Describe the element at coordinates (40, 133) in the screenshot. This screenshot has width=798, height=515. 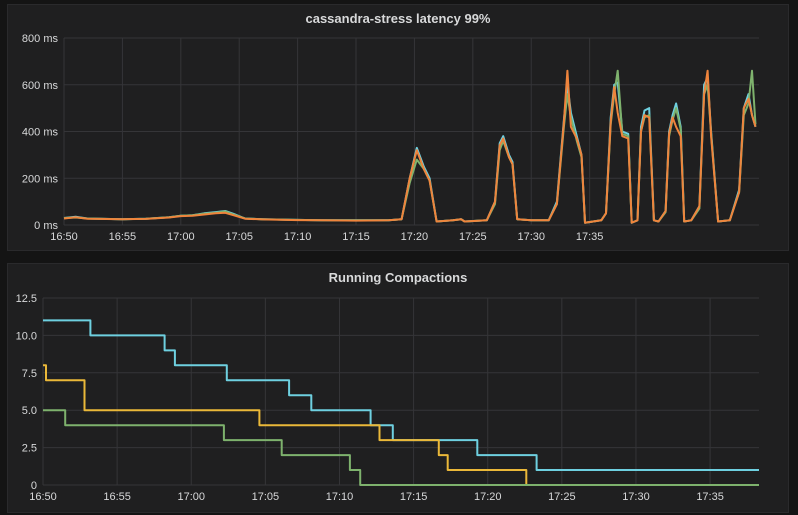
I see `y-tick-label: 400 ms` at that location.